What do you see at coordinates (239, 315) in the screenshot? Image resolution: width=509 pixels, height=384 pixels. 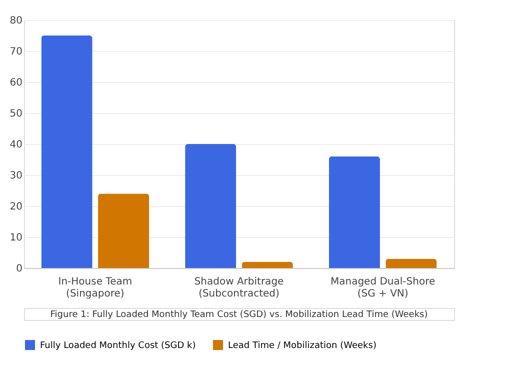 I see `caption: Figure 1: Fully Loaded Monthly Team Cost (SGD) vs. Mobilization Lead Time (Weeks)` at bounding box center [239, 315].